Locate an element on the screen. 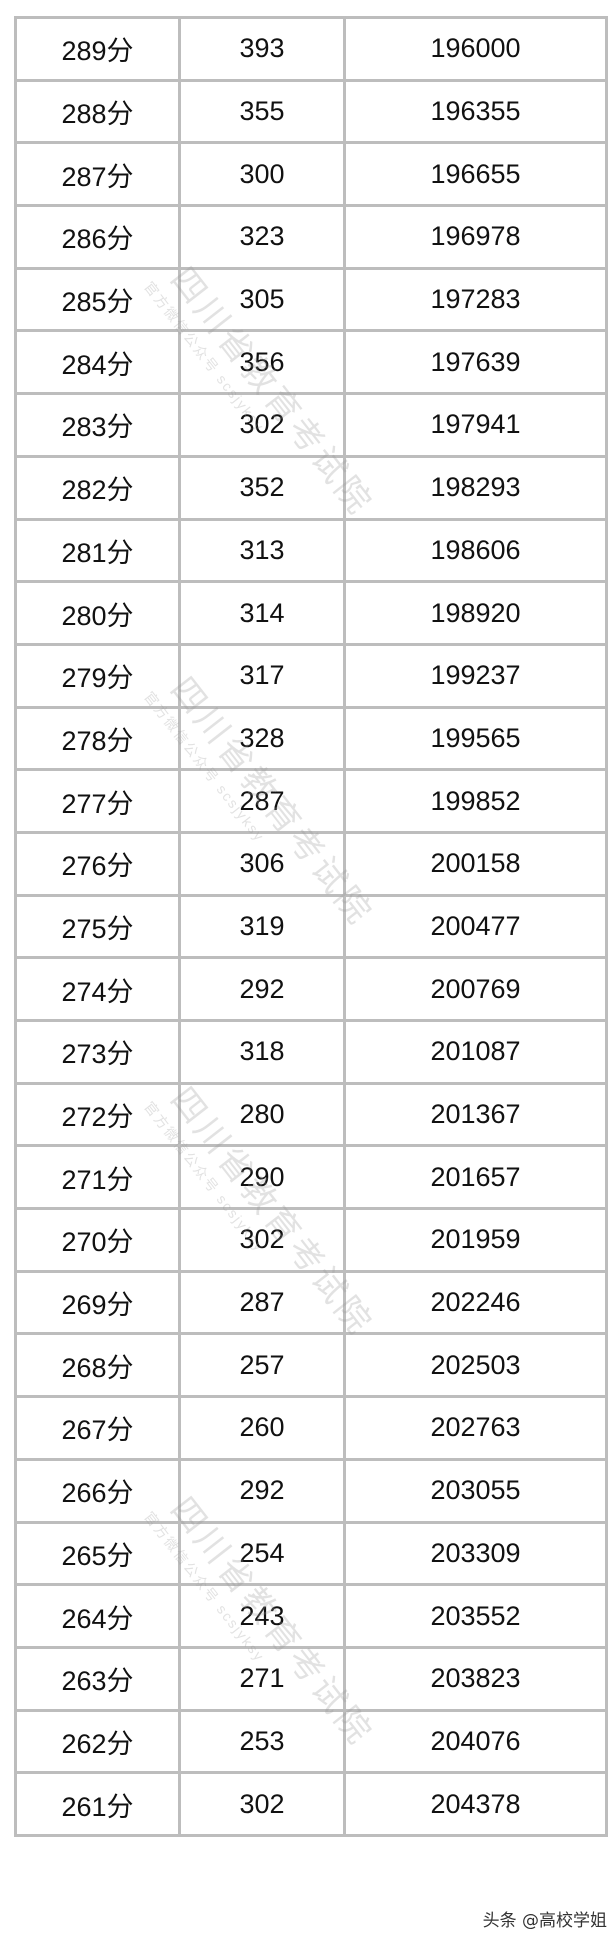 Image resolution: width=615 pixels, height=1937 pixels. score-cell: 263分 is located at coordinates (97, 1678).